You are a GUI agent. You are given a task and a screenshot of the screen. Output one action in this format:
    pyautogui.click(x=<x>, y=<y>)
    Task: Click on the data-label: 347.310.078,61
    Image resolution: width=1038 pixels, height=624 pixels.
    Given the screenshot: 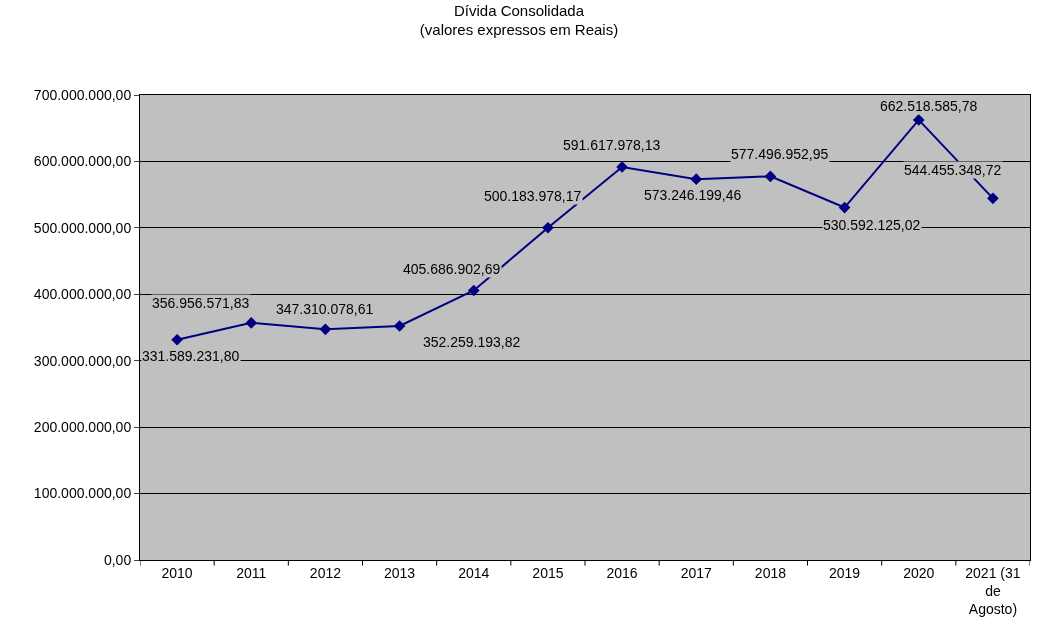 What is the action you would take?
    pyautogui.click(x=325, y=309)
    